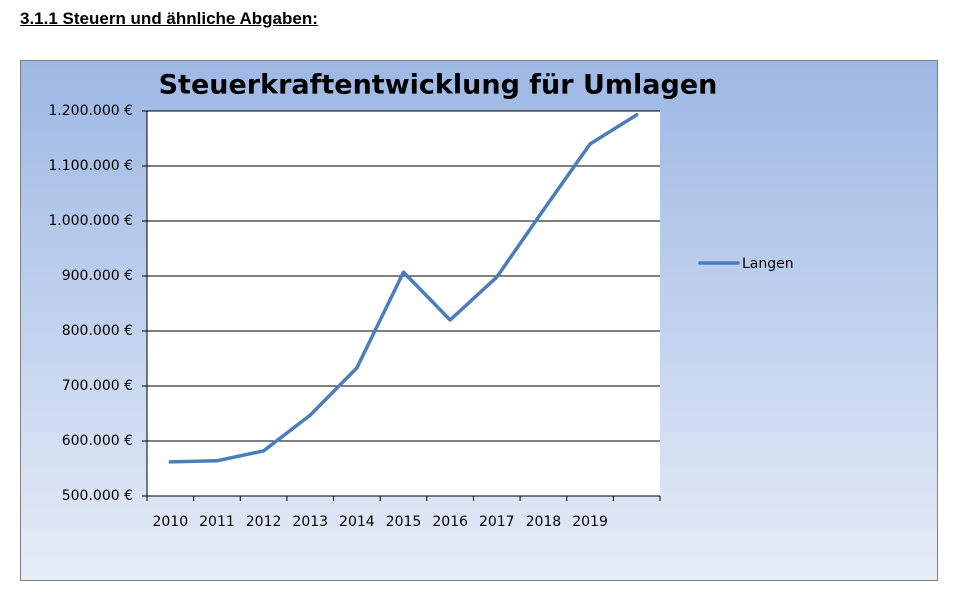 The image size is (968, 600). What do you see at coordinates (97, 496) in the screenshot?
I see `y-tick-label: 500.000 €` at bounding box center [97, 496].